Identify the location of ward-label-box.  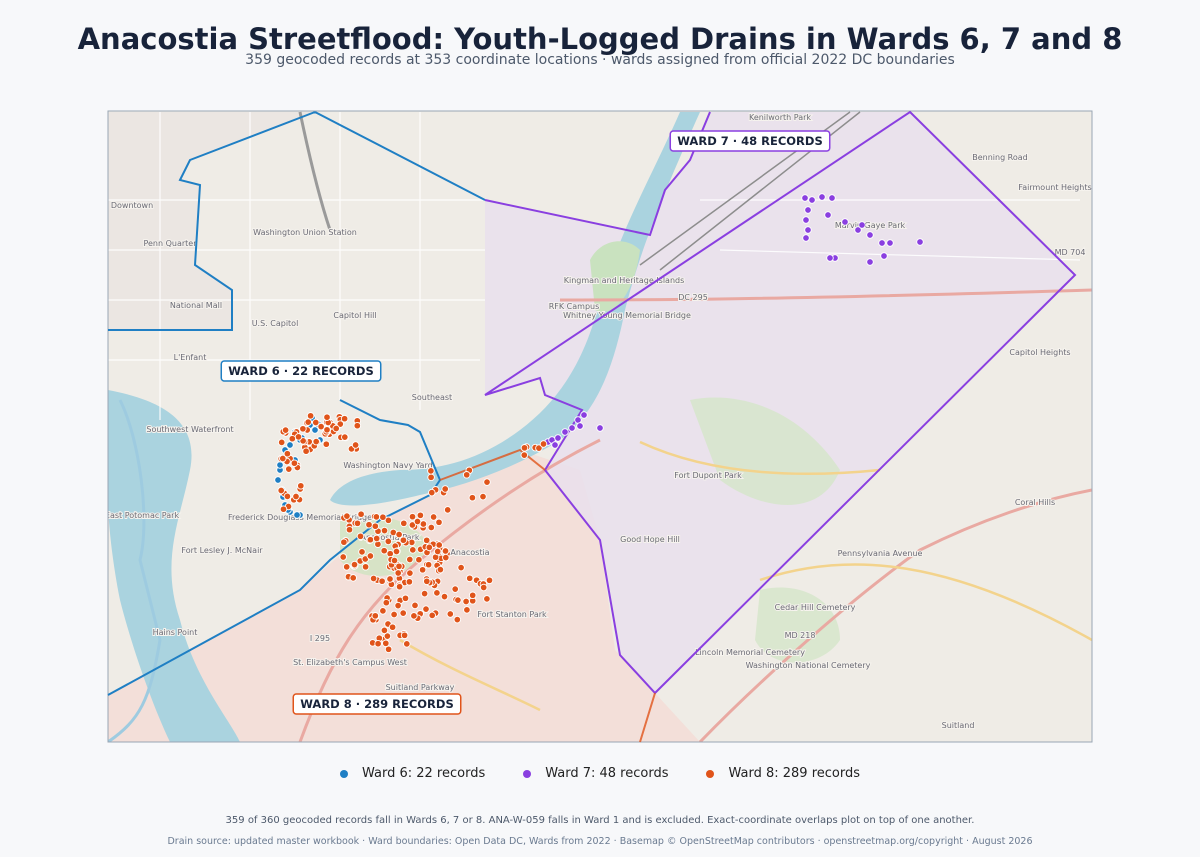
(750, 141).